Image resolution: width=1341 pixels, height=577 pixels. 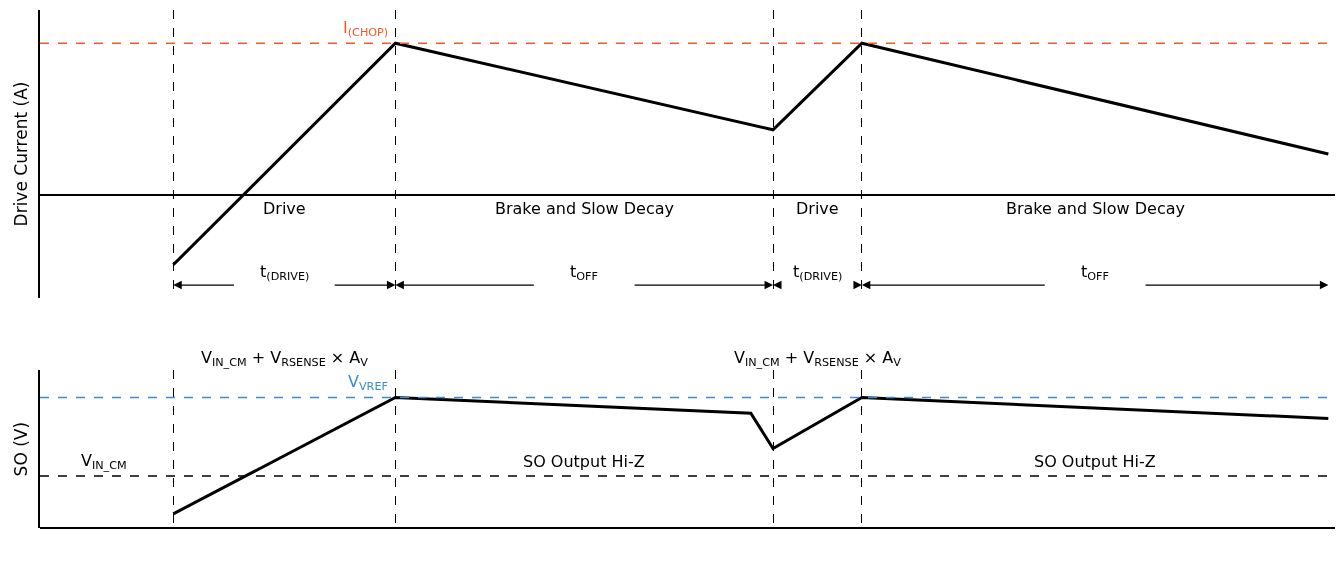 I want to click on ref-line-label: I$_{(CHOP)}$, so click(x=366, y=29).